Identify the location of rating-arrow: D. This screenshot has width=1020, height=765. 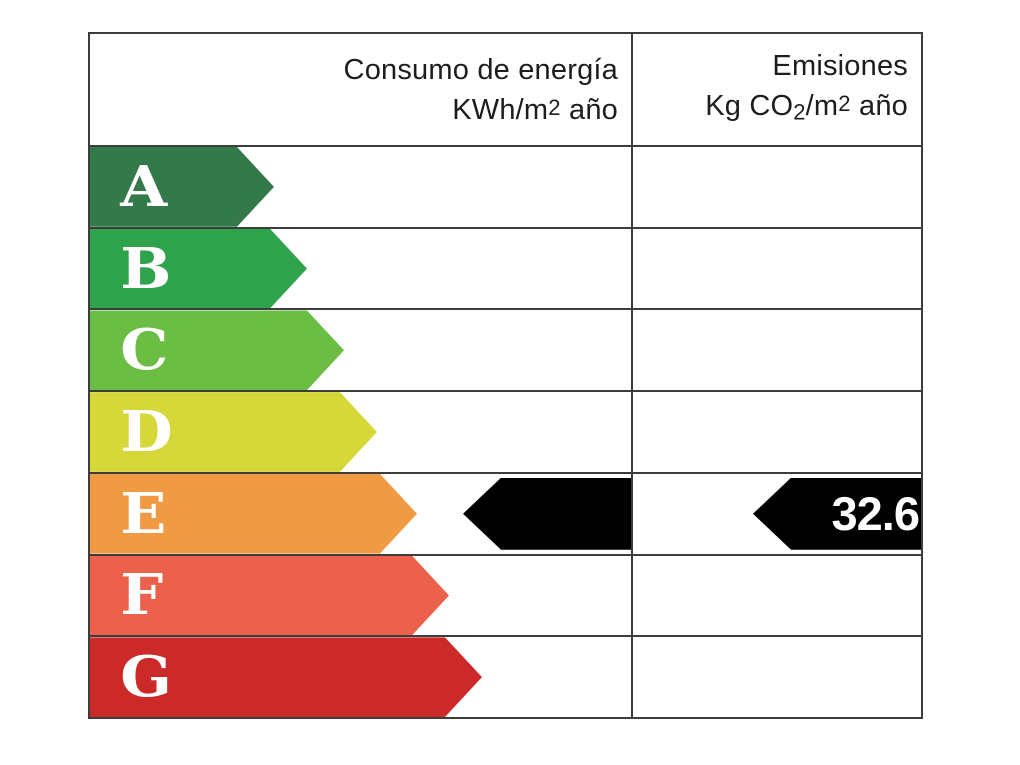
(233, 432).